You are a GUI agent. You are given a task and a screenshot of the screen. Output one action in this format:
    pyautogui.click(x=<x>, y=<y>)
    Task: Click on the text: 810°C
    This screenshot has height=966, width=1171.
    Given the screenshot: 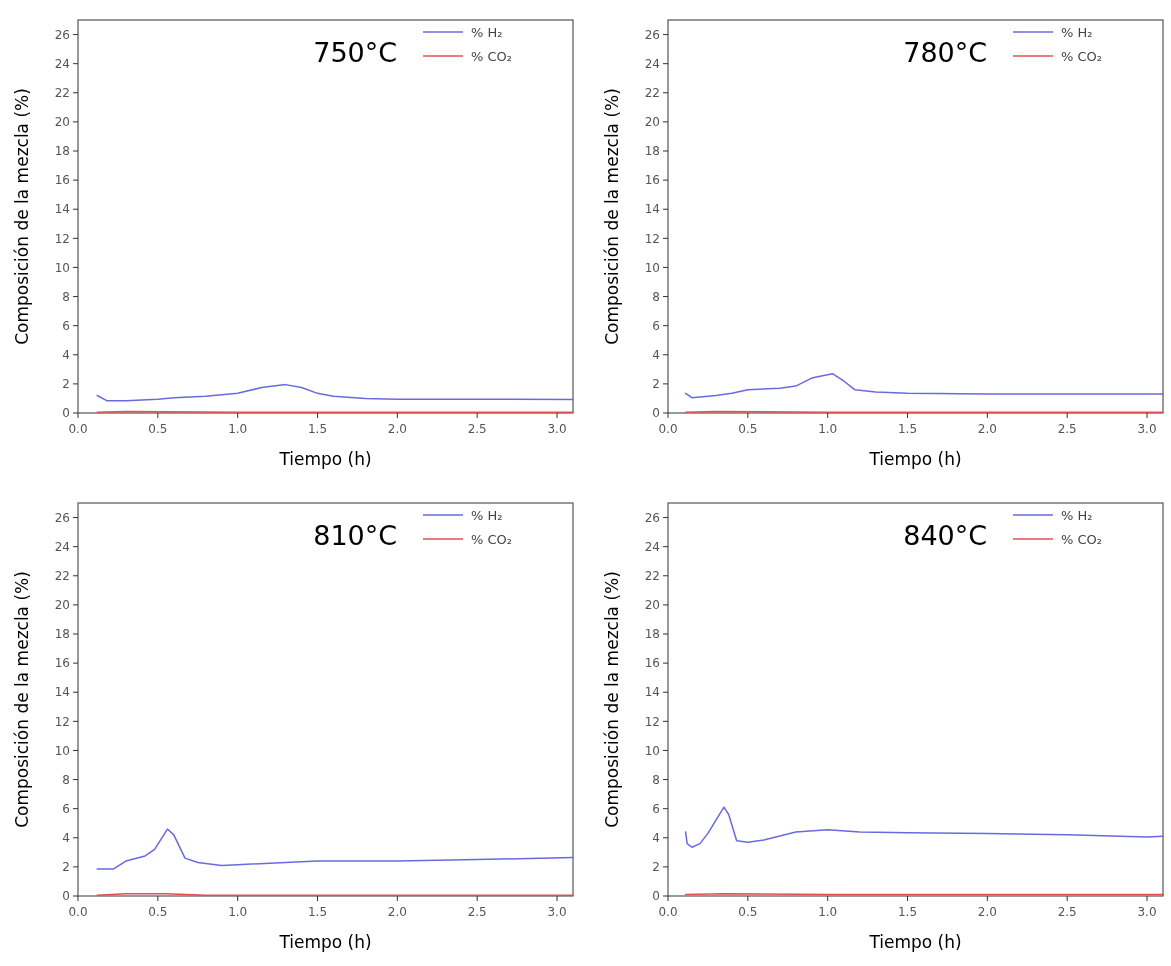 What is the action you would take?
    pyautogui.click(x=355, y=535)
    